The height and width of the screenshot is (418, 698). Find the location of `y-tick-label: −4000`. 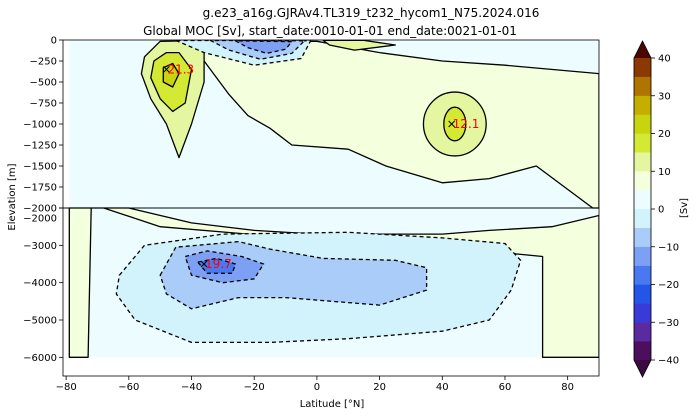

y-tick-label: −4000 is located at coordinates (40, 283).